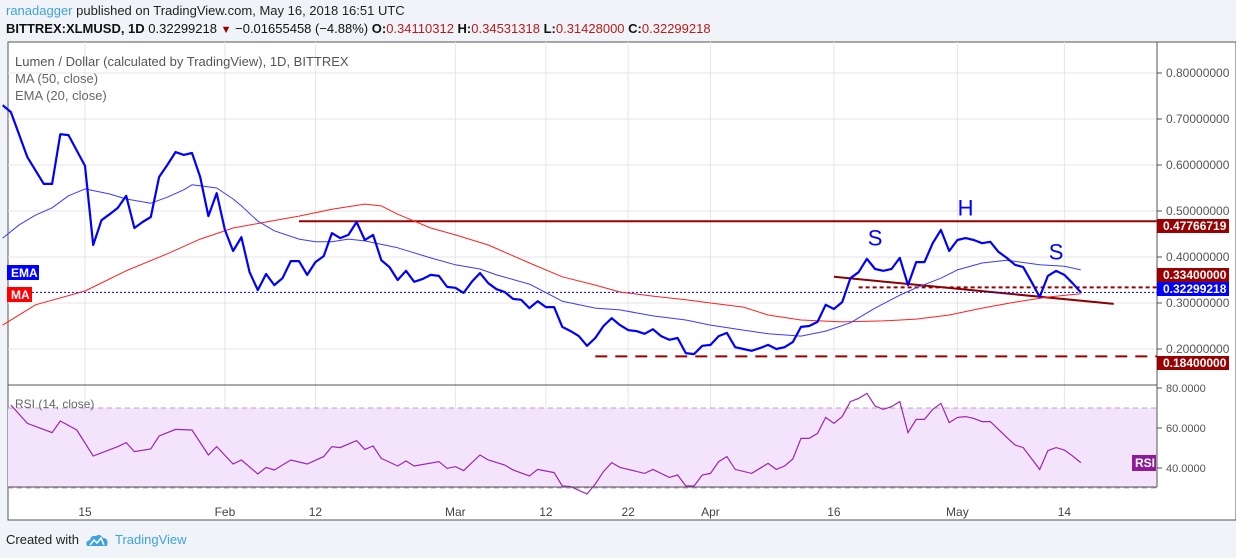  I want to click on support-price-text: 0.18400000, so click(1195, 363).